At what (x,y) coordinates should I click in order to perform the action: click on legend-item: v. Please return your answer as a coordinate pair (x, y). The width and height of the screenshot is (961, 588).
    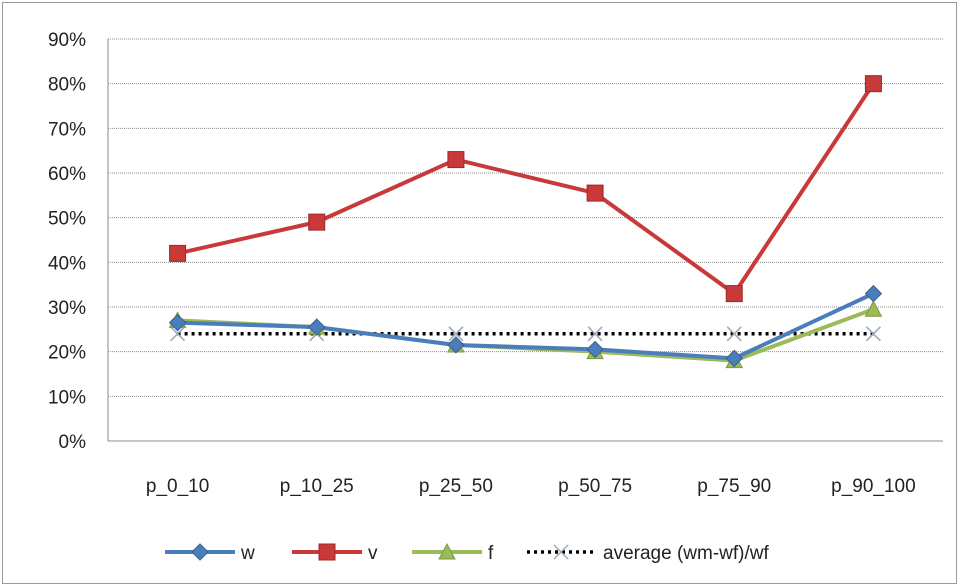
    Looking at the image, I should click on (335, 553).